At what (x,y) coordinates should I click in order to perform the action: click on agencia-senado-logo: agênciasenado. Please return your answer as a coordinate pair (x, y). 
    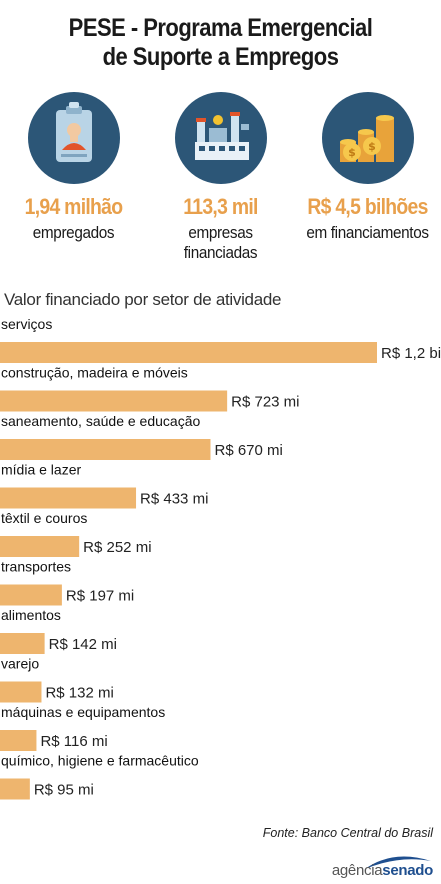
    Looking at the image, I should click on (377, 866).